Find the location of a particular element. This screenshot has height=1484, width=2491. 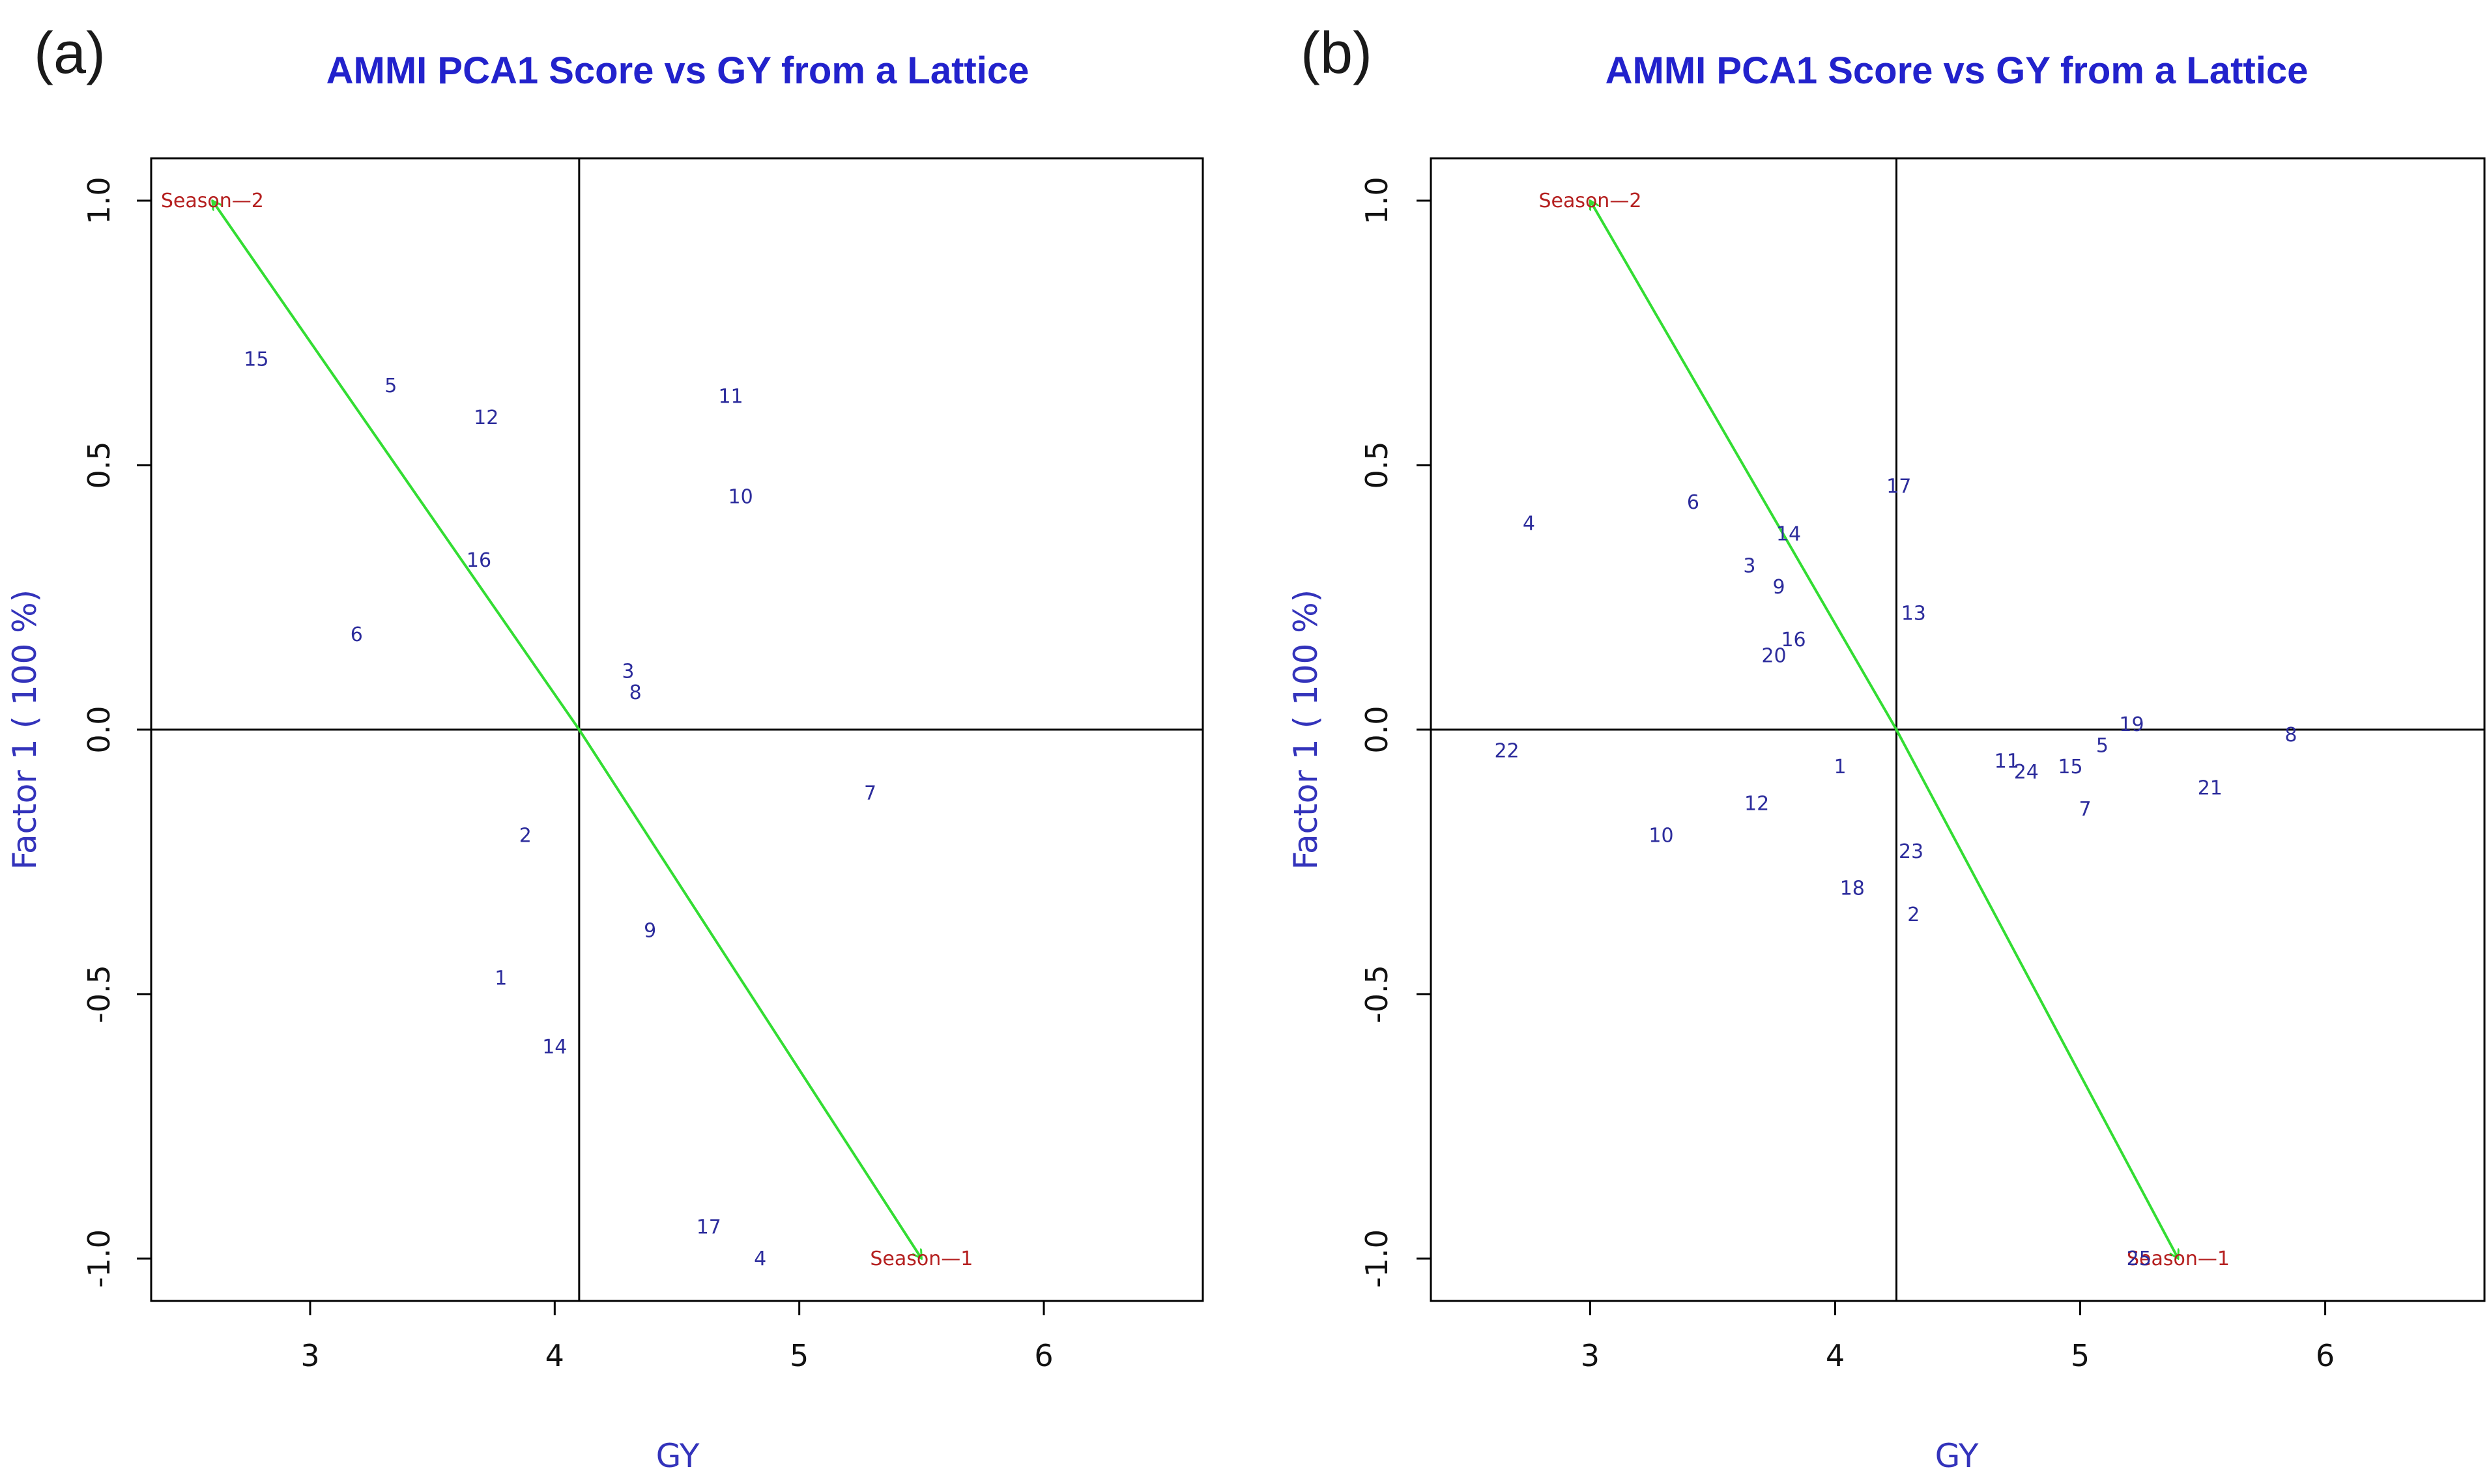

panel-b-x-tick-label-4: 4 is located at coordinates (1835, 1356).